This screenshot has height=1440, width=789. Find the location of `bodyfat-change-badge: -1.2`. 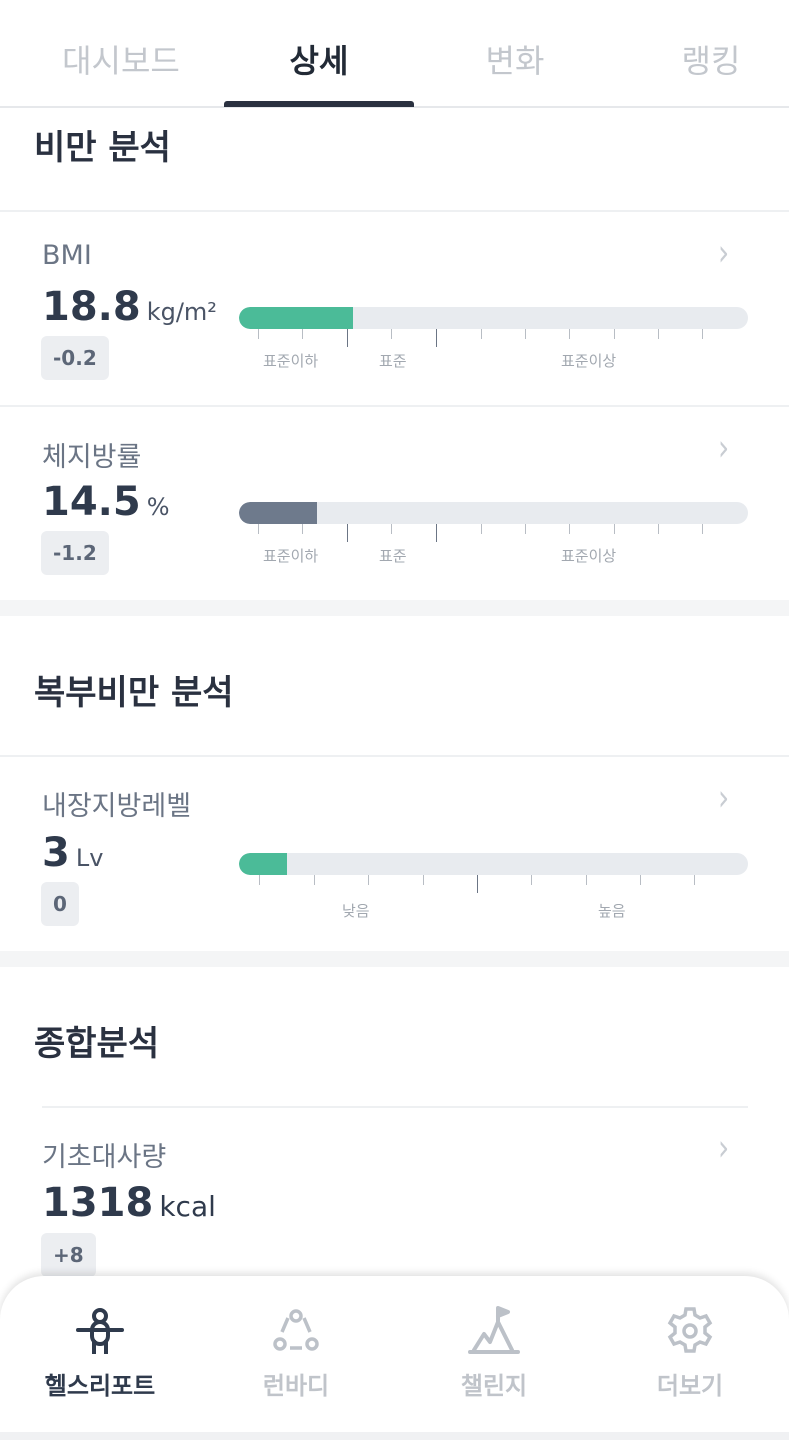

bodyfat-change-badge: -1.2 is located at coordinates (75, 553).